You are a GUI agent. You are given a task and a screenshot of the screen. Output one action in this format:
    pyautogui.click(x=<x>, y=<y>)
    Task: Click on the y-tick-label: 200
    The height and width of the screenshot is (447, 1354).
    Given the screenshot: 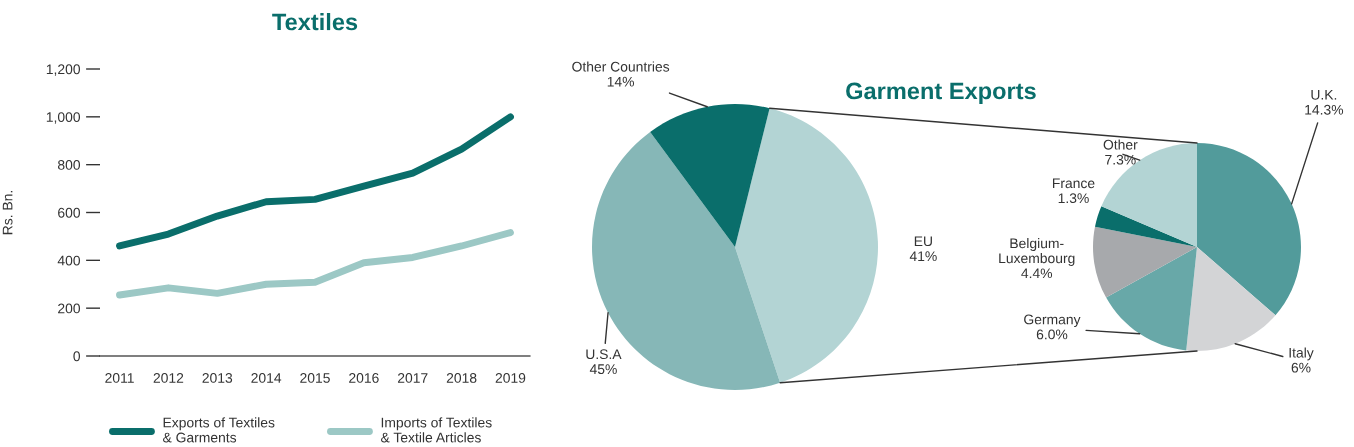 What is the action you would take?
    pyautogui.click(x=69, y=308)
    